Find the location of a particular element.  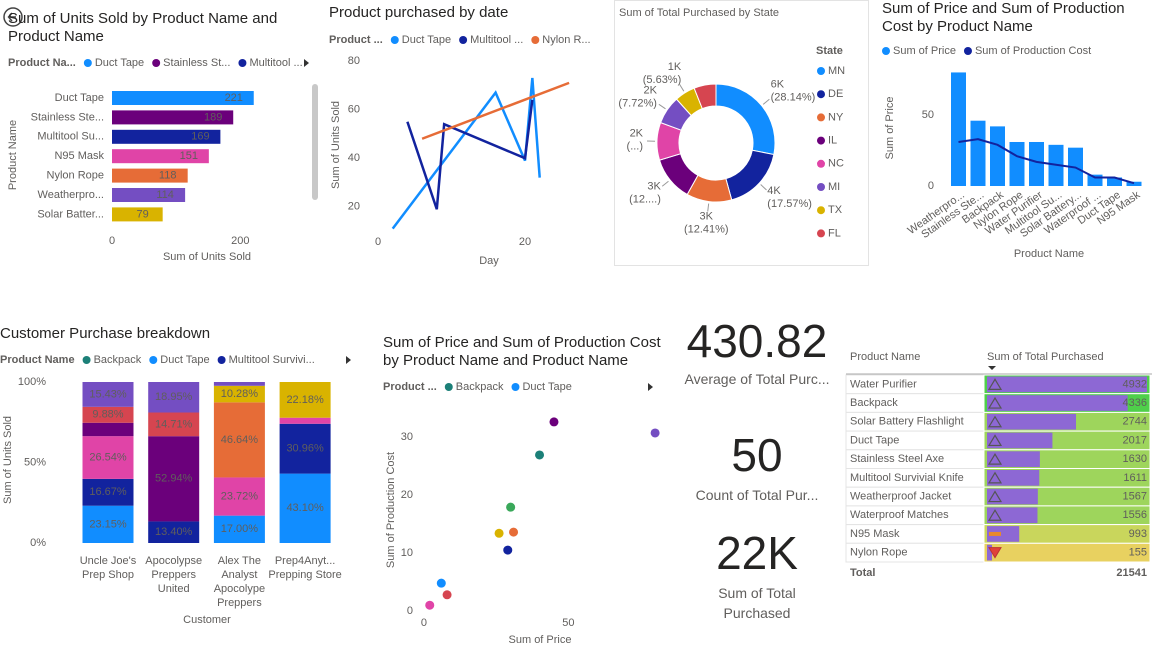

y-tick-label: 60 is located at coordinates (354, 110).